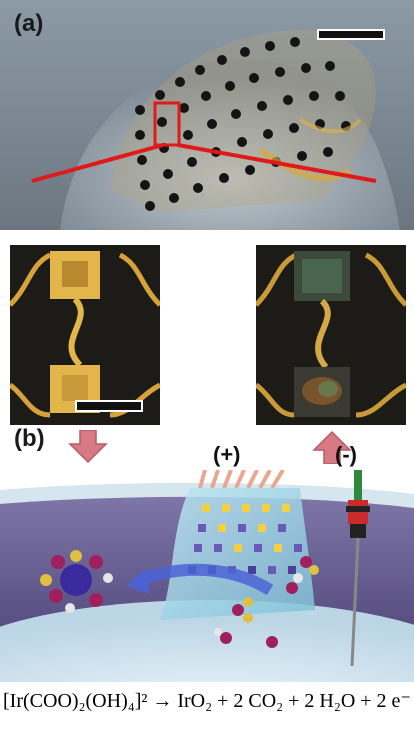 Image resolution: width=414 pixels, height=729 pixels. Describe the element at coordinates (88, 447) in the screenshot. I see `down-arrow` at that location.